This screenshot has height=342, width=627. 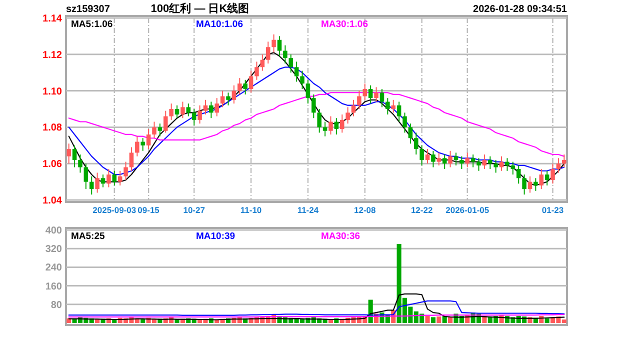 I want to click on y-tick-label: 1.08, so click(x=52, y=128).